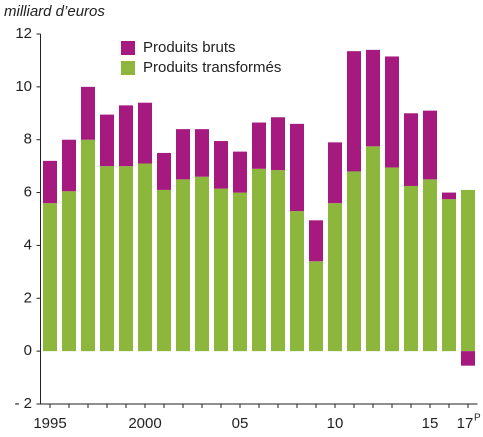 The height and width of the screenshot is (437, 483). I want to click on legend-label: Produits bruts, so click(189, 47).